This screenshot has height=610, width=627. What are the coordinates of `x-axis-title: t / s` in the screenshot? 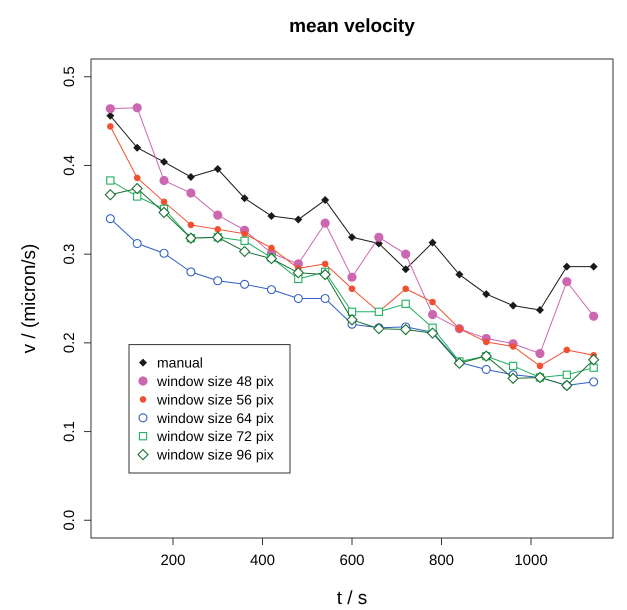 It's located at (352, 598).